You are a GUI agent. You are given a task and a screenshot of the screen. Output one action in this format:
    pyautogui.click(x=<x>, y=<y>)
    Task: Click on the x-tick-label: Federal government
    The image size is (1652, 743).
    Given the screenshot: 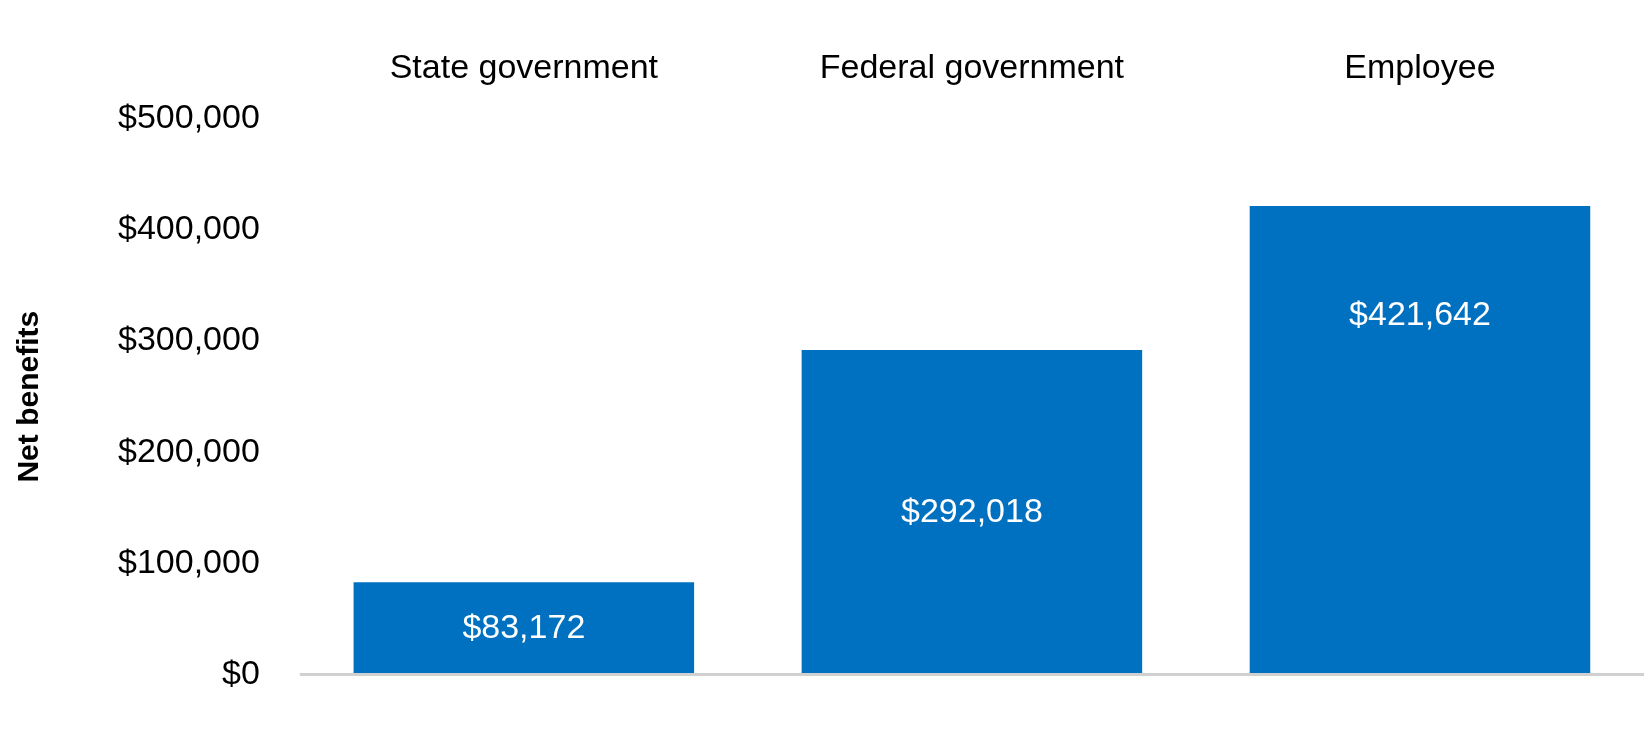 What is the action you would take?
    pyautogui.click(x=972, y=65)
    